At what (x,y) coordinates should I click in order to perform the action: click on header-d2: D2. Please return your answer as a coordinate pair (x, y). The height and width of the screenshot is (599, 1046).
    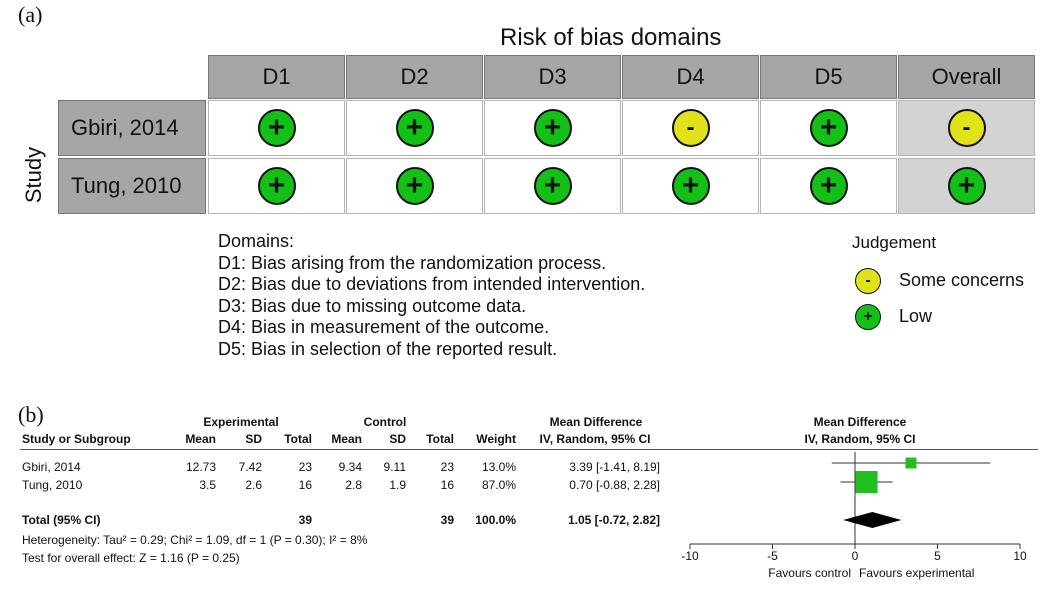
    Looking at the image, I should click on (414, 77).